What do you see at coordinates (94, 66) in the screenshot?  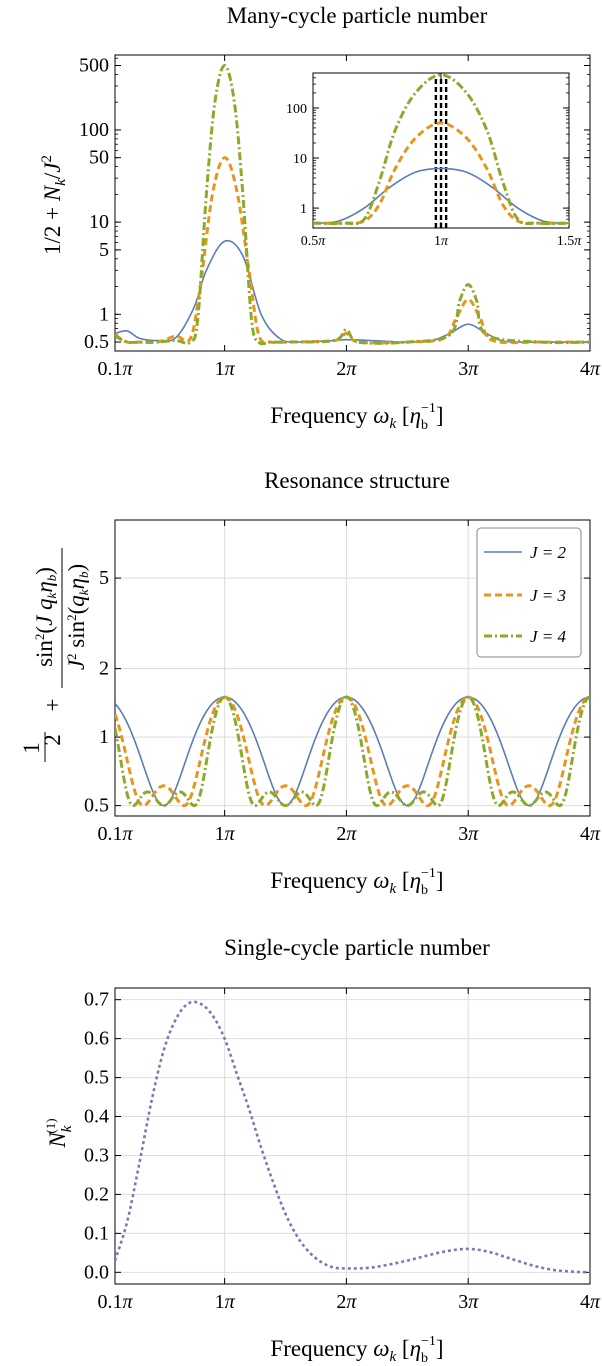 I see `y-tick-label: 500` at bounding box center [94, 66].